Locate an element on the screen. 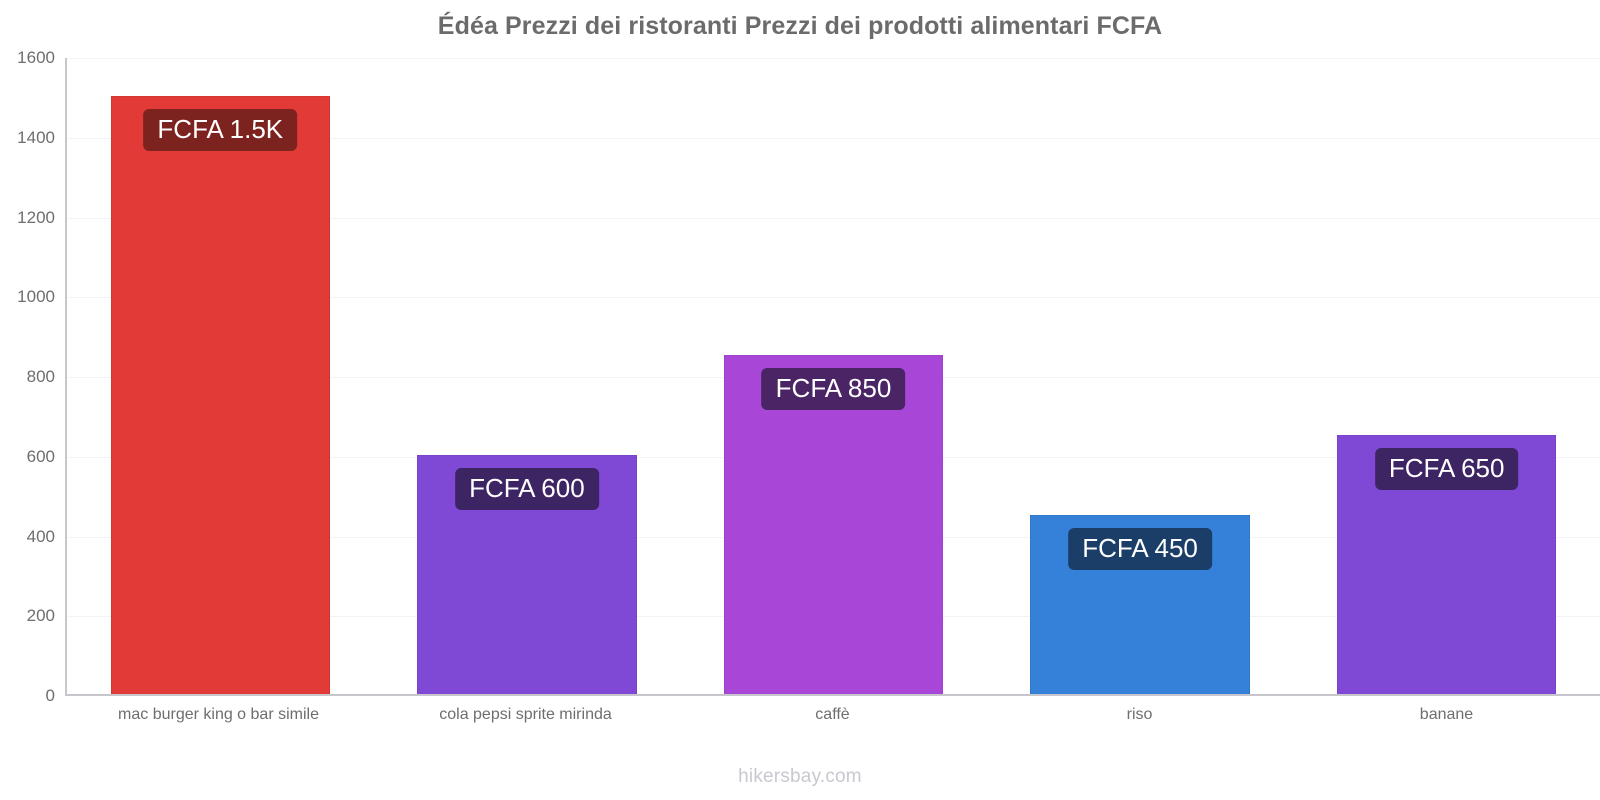  bar-value-label: FCFA 850 is located at coordinates (833, 389).